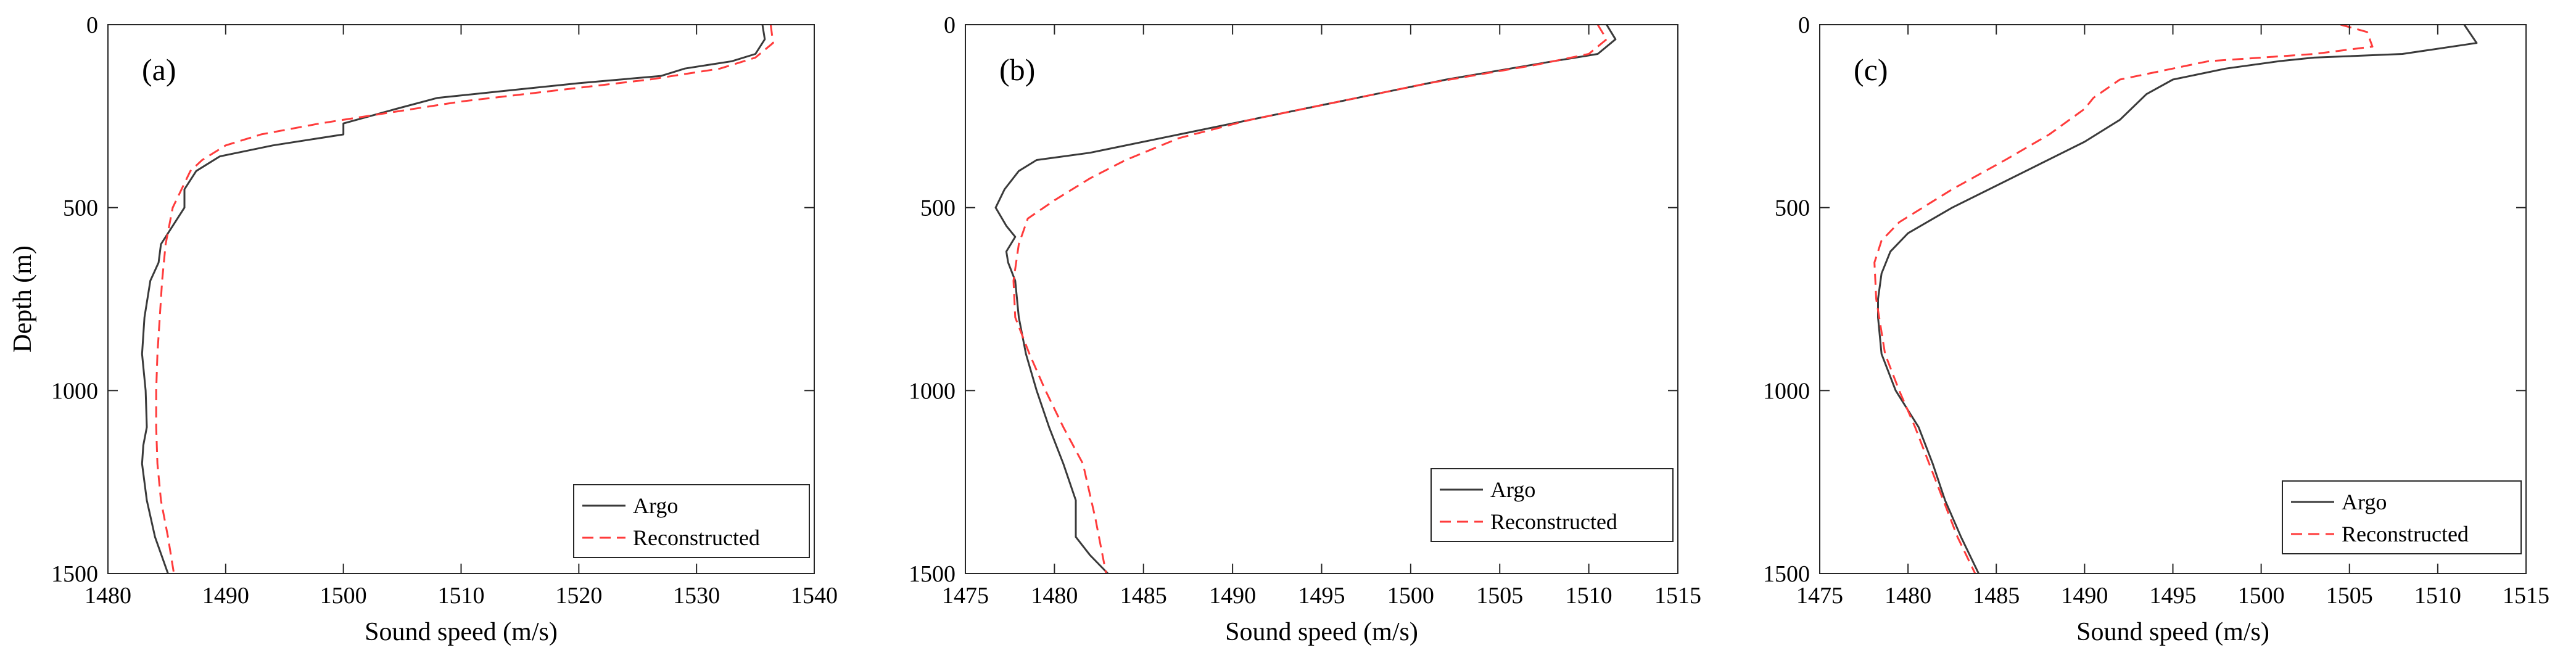 The height and width of the screenshot is (666, 2576). Describe the element at coordinates (159, 70) in the screenshot. I see `panel-label: (a)` at that location.